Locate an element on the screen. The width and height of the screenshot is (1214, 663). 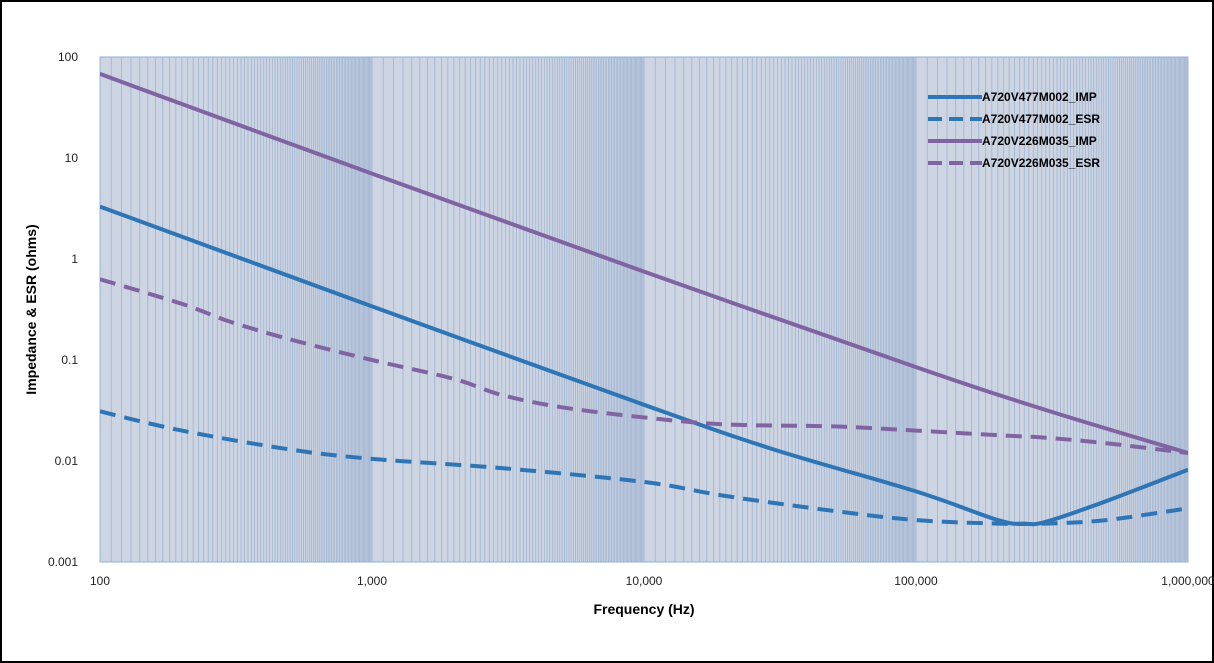
x-tick-label: 1,000 is located at coordinates (372, 581).